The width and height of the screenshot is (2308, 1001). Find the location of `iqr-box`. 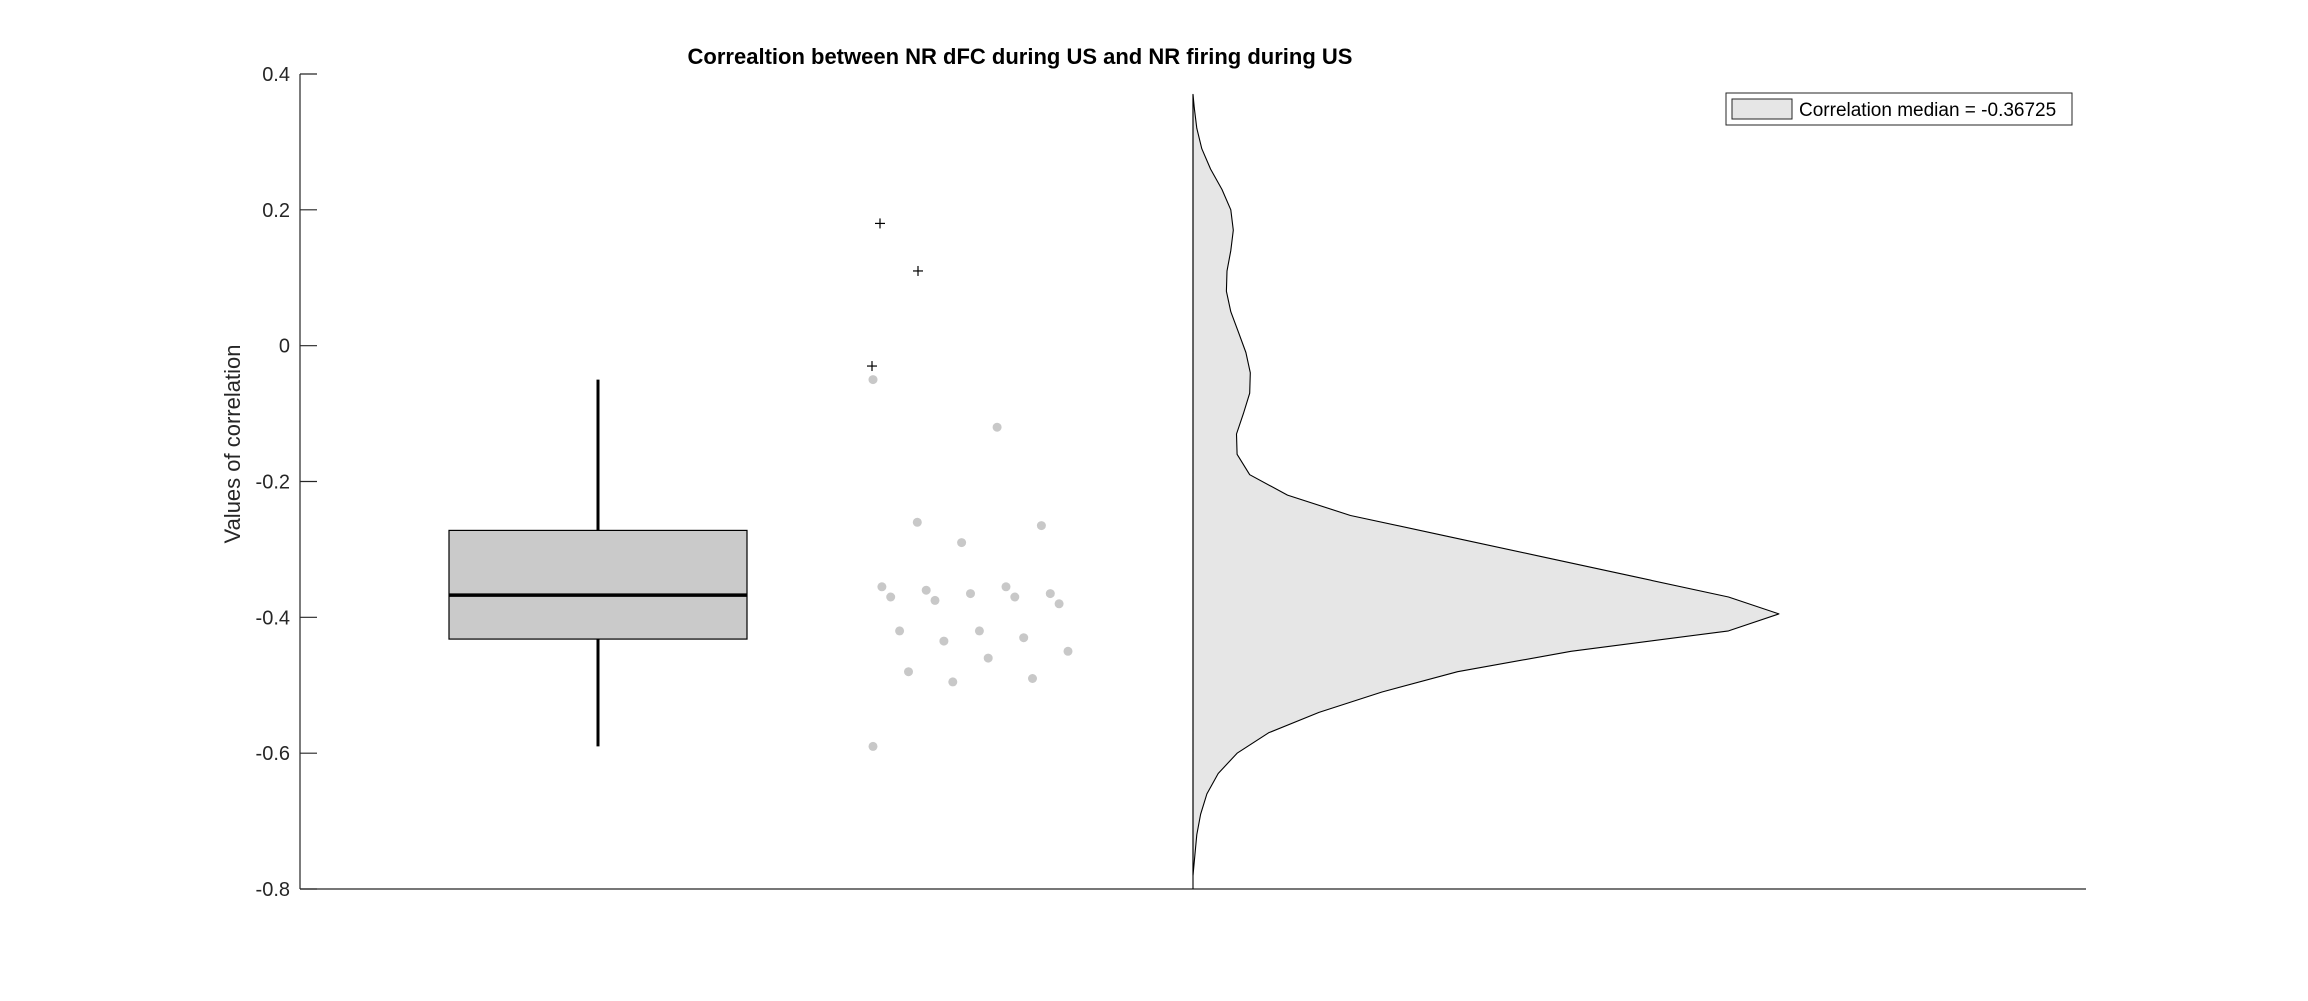

iqr-box is located at coordinates (598, 584).